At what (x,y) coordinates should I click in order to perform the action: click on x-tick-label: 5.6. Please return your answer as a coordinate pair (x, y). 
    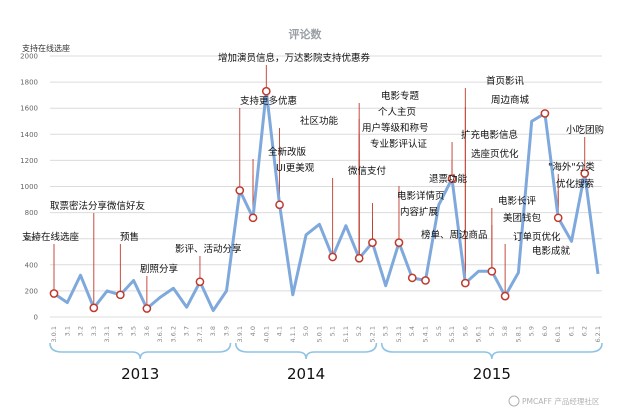
    Looking at the image, I should click on (465, 331).